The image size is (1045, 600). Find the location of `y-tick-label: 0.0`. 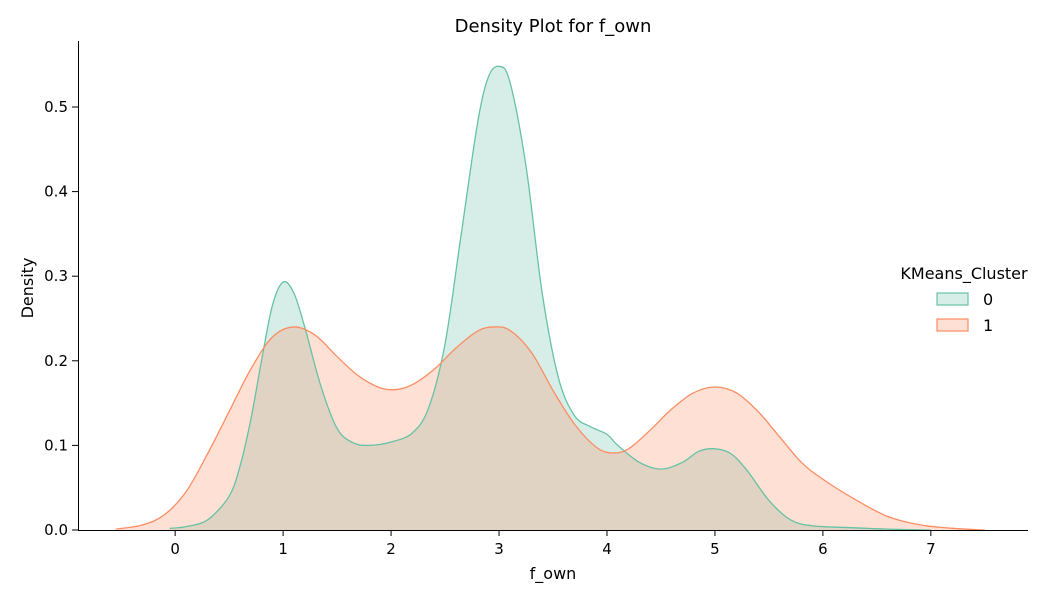

y-tick-label: 0.0 is located at coordinates (56, 530).